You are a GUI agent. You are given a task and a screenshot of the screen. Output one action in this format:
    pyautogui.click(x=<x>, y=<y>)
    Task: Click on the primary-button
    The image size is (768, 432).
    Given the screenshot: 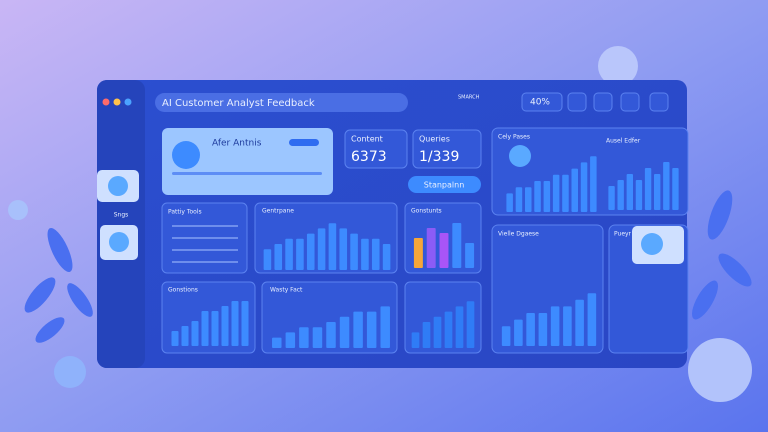 What is the action you would take?
    pyautogui.click(x=444, y=184)
    